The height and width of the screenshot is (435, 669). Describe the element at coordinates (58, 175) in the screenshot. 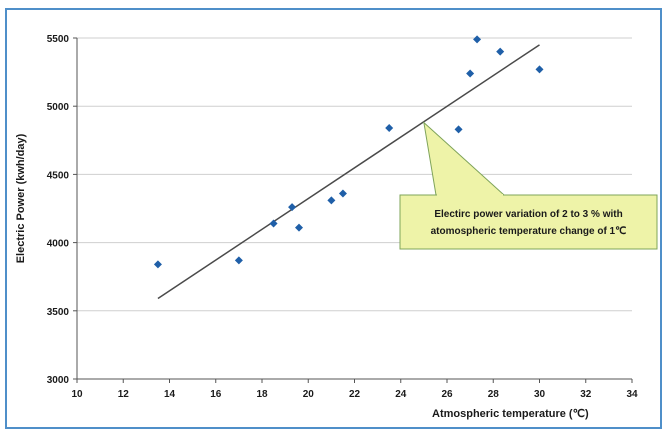

I see `y-tick-label: 4500` at that location.